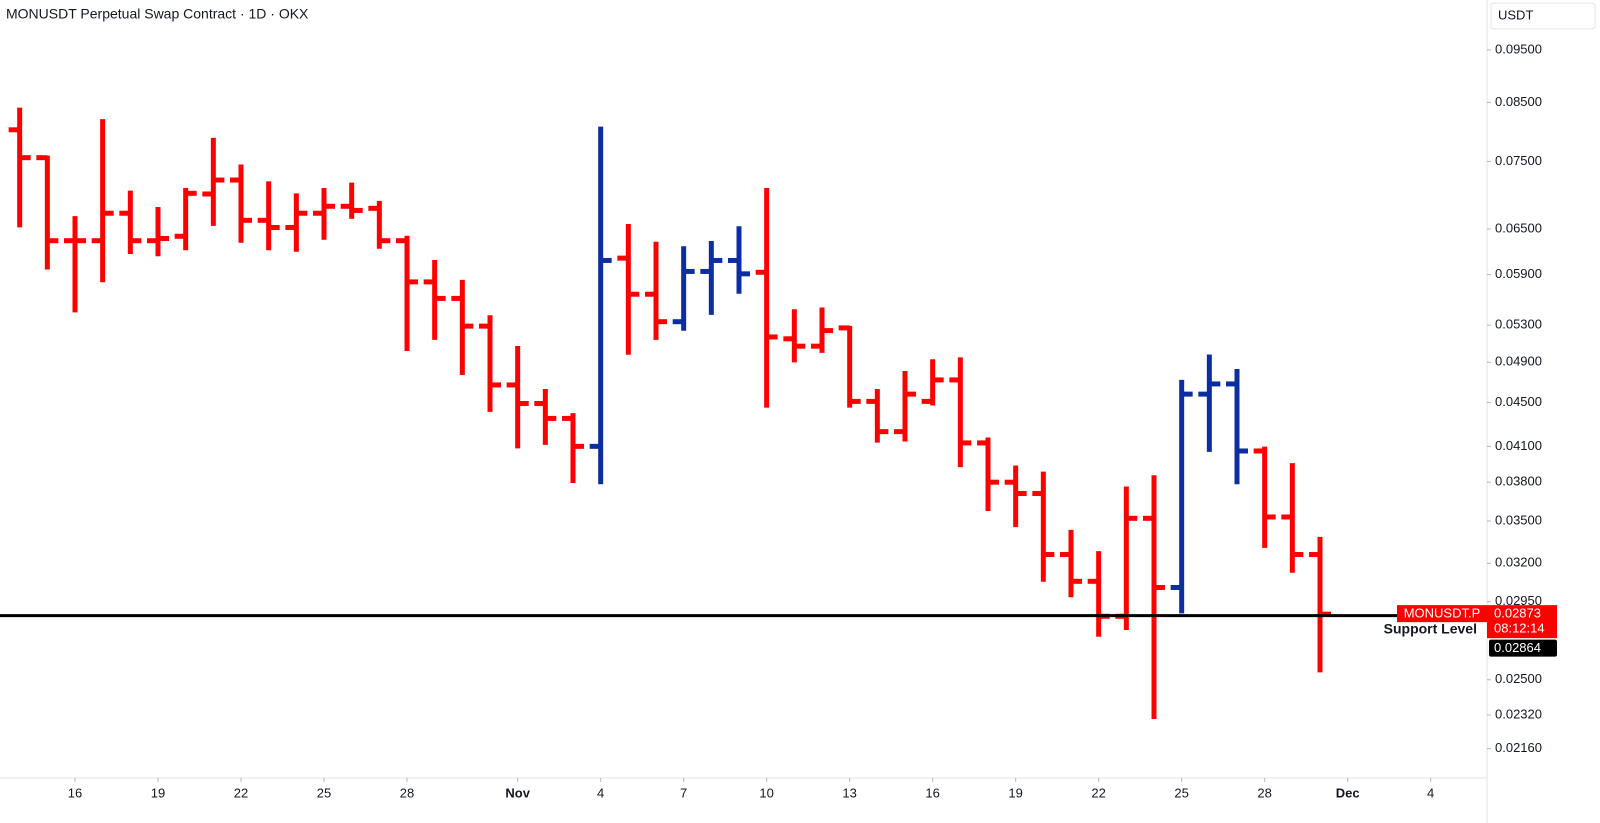 This screenshot has width=1600, height=823. What do you see at coordinates (1518, 273) in the screenshot?
I see `y-tick-label: 0.05900` at bounding box center [1518, 273].